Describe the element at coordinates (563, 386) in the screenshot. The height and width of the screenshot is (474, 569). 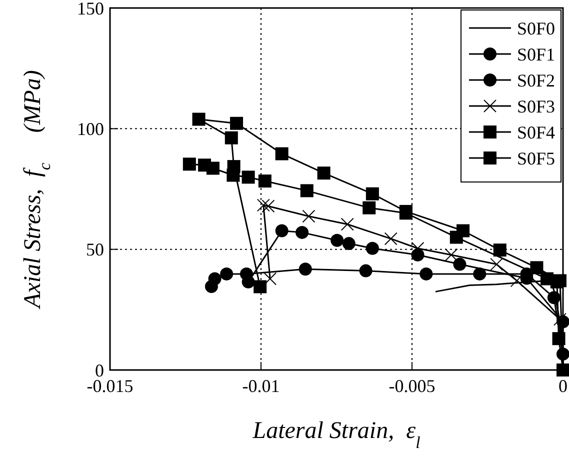
I see `x-tick-label: 0` at that location.